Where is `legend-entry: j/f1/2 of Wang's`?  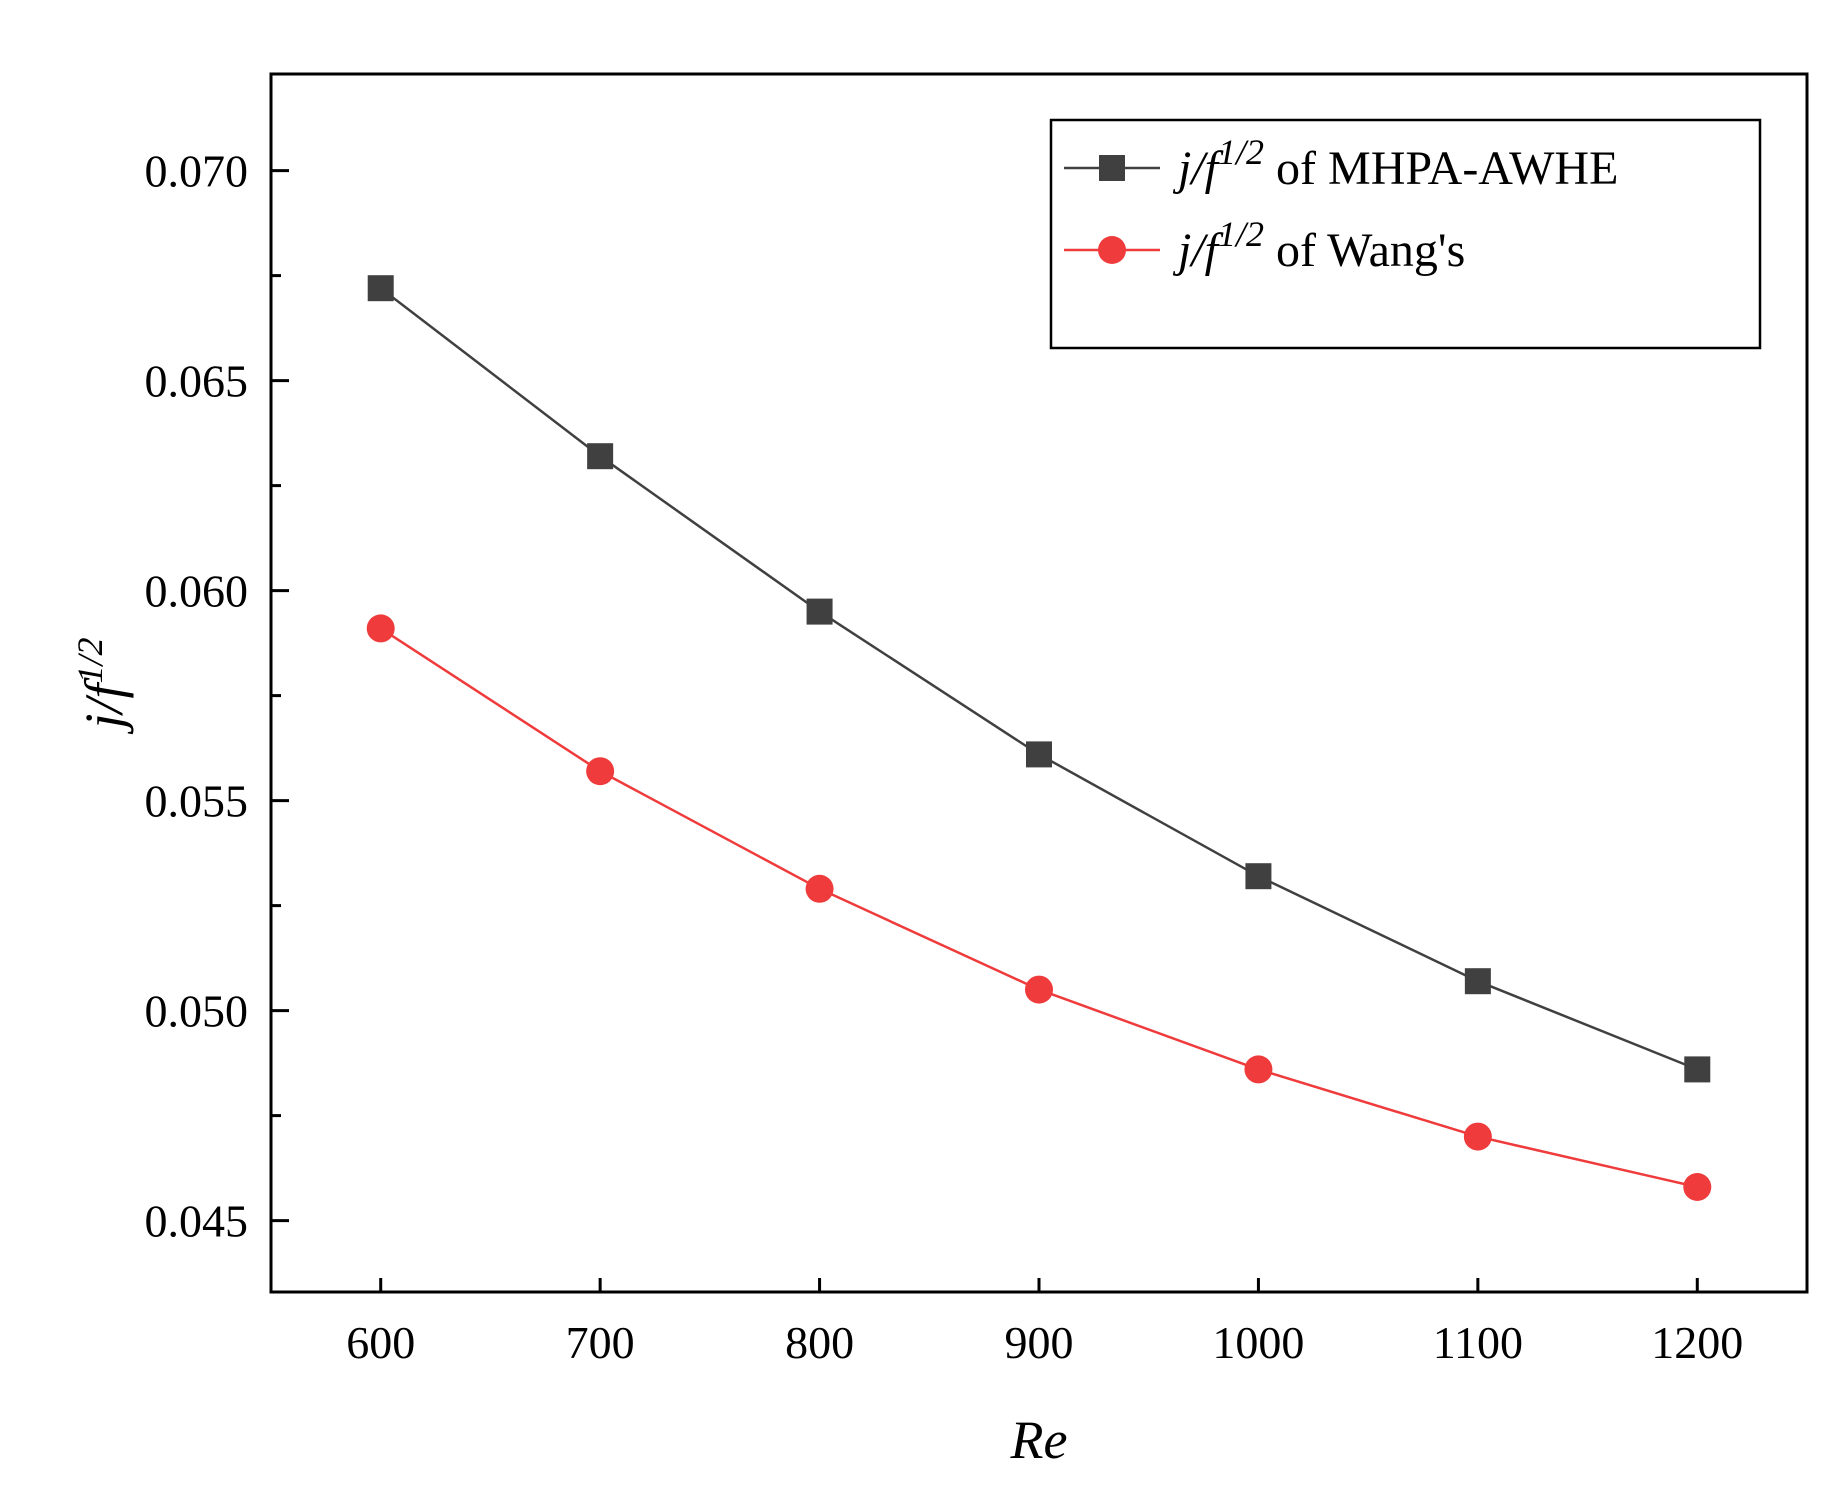 legend-entry: j/f1/2 of Wang's is located at coordinates (1264, 245).